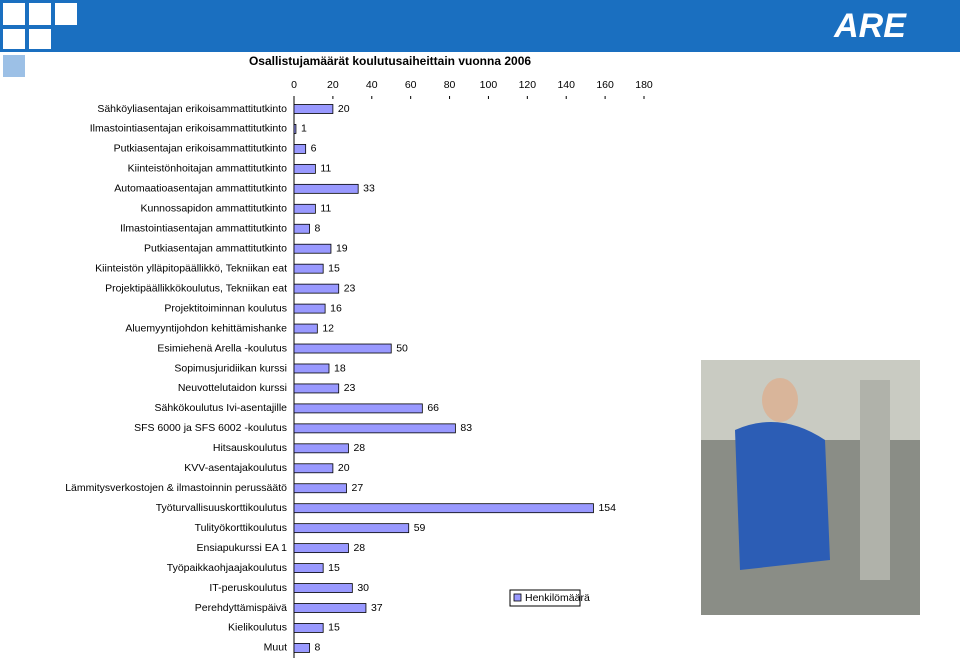 The width and height of the screenshot is (960, 664). I want to click on y-tick-label: KVV-asentajakoulutus, so click(235, 468).